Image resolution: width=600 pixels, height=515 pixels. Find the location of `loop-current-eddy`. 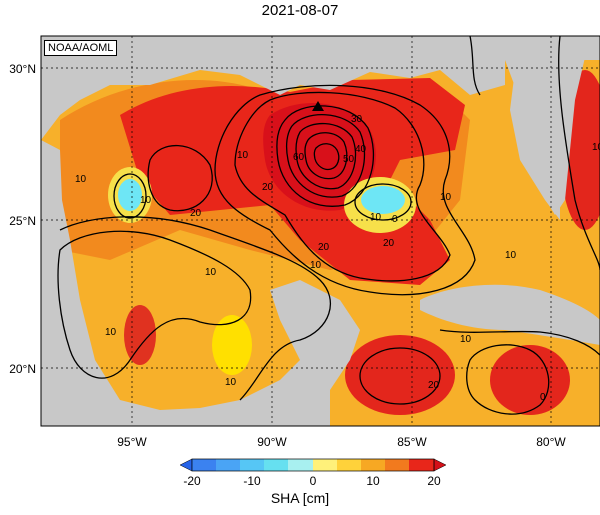

loop-current-eddy is located at coordinates (319, 157).